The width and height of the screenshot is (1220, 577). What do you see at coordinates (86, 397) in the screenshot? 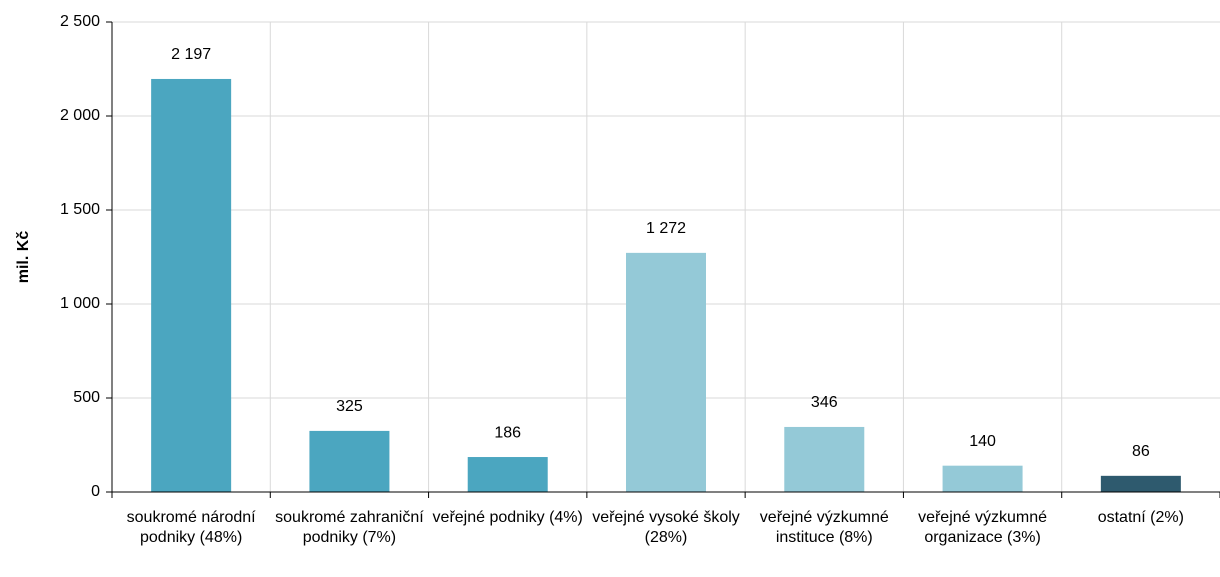
I see `y-tick-label: 500` at bounding box center [86, 397].